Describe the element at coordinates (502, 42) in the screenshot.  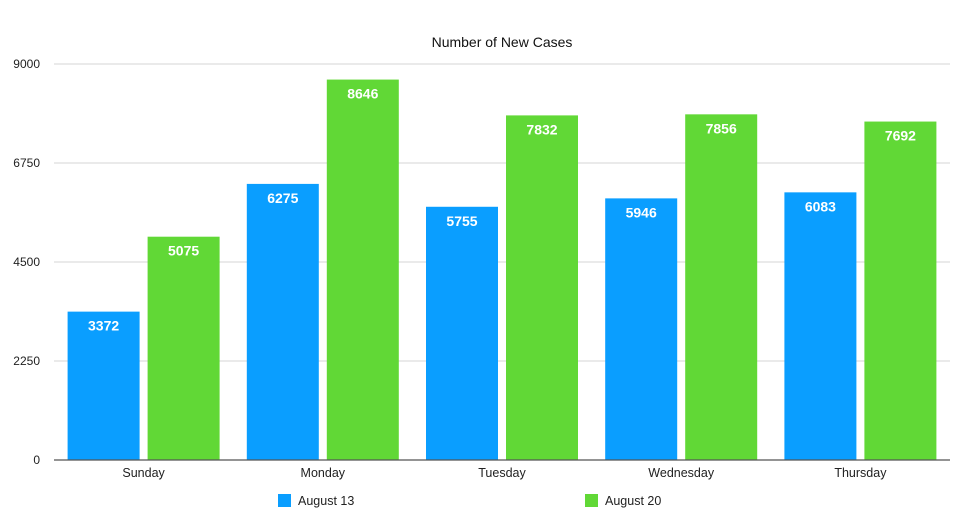
I see `chart-title: Number of New Cases` at that location.